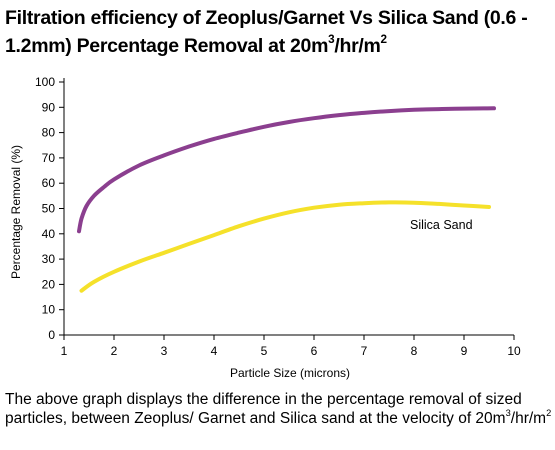 The height and width of the screenshot is (450, 555). I want to click on y-tick-label: 30, so click(49, 259).